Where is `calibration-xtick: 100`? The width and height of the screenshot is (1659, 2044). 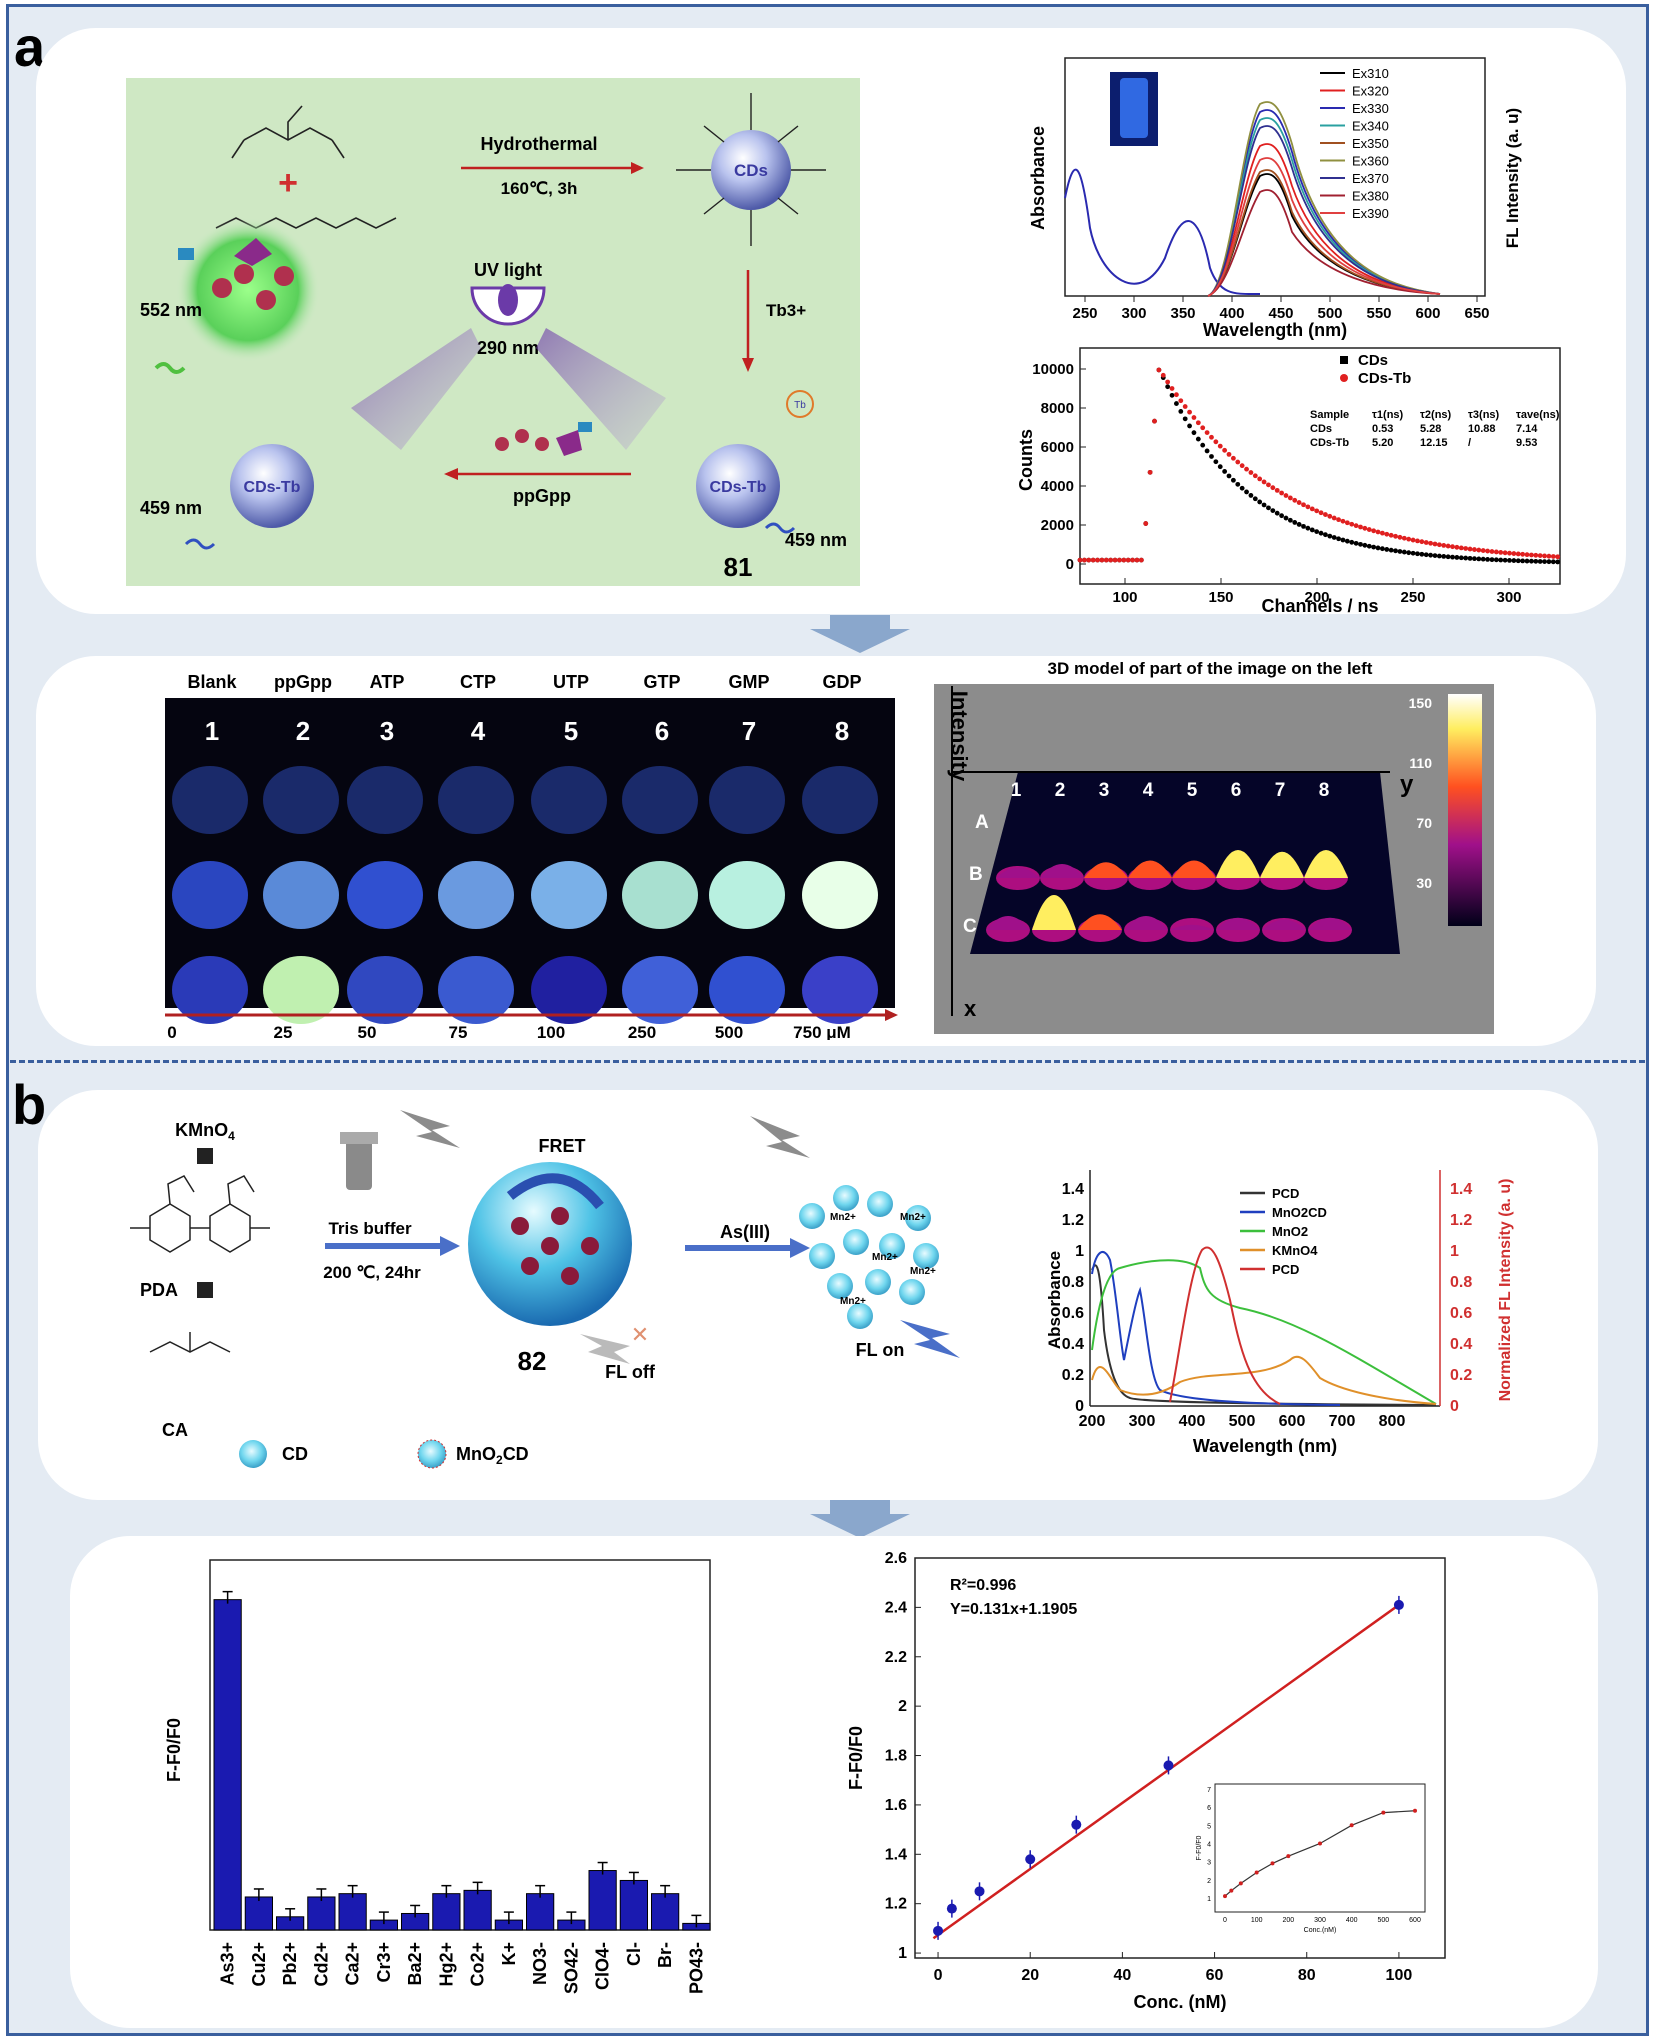 calibration-xtick: 100 is located at coordinates (1399, 1975).